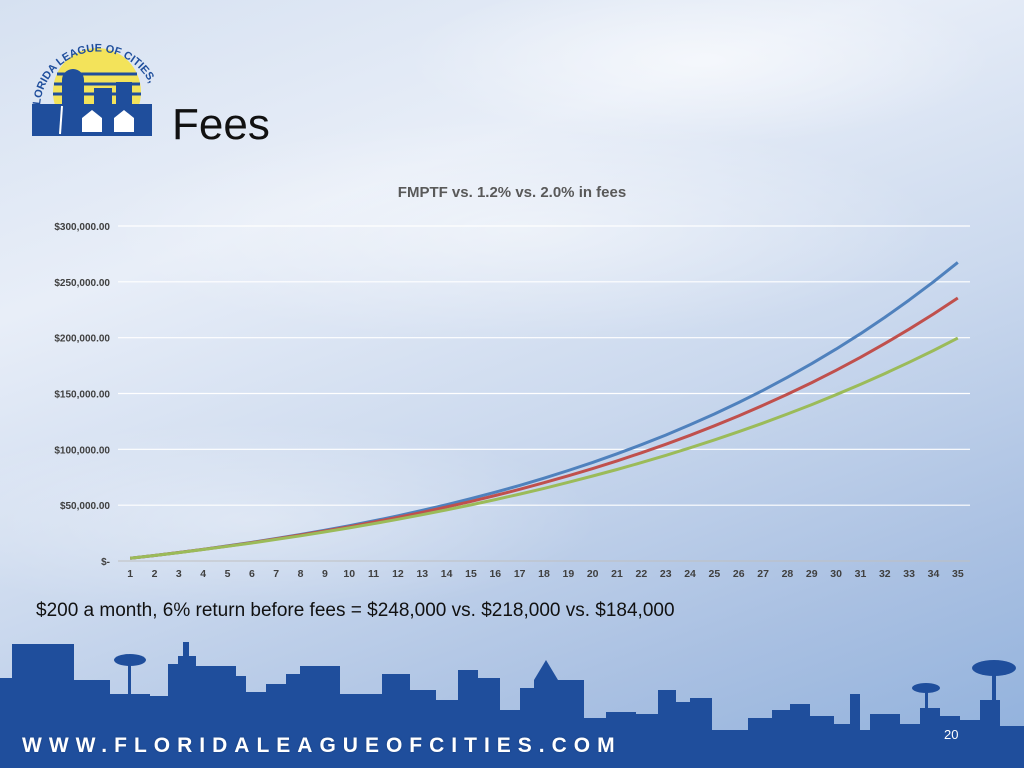  What do you see at coordinates (373, 574) in the screenshot?
I see `x-tick-label: 11` at bounding box center [373, 574].